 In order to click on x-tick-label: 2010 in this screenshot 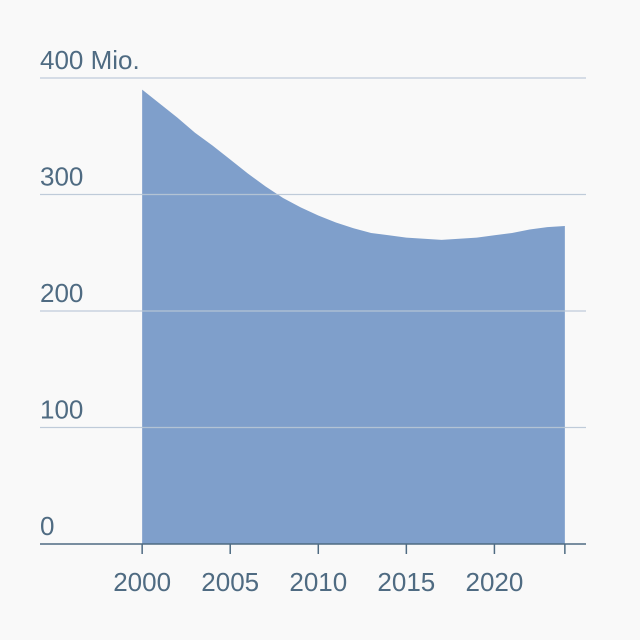, I will do `click(318, 582)`.